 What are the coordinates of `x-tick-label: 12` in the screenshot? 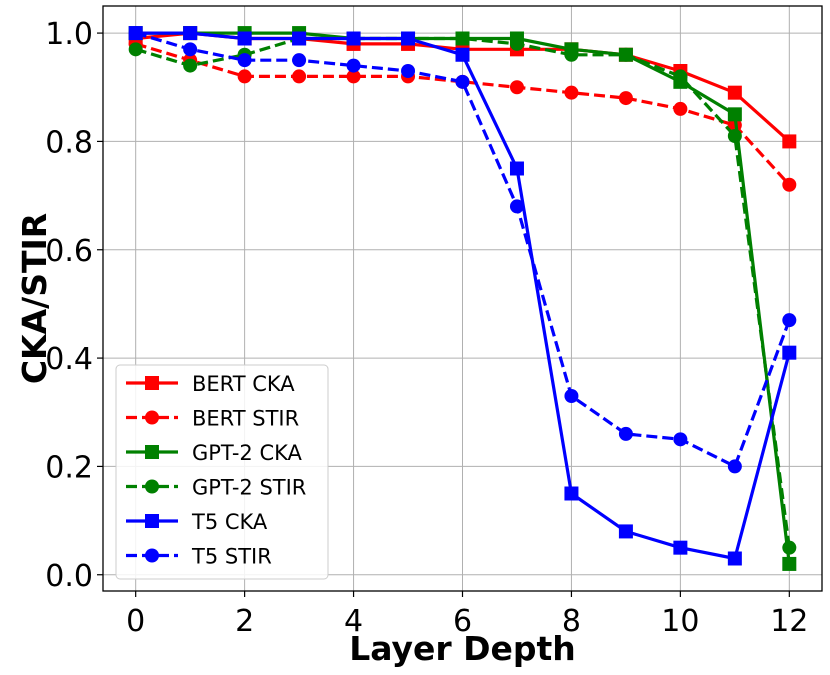 It's located at (789, 621).